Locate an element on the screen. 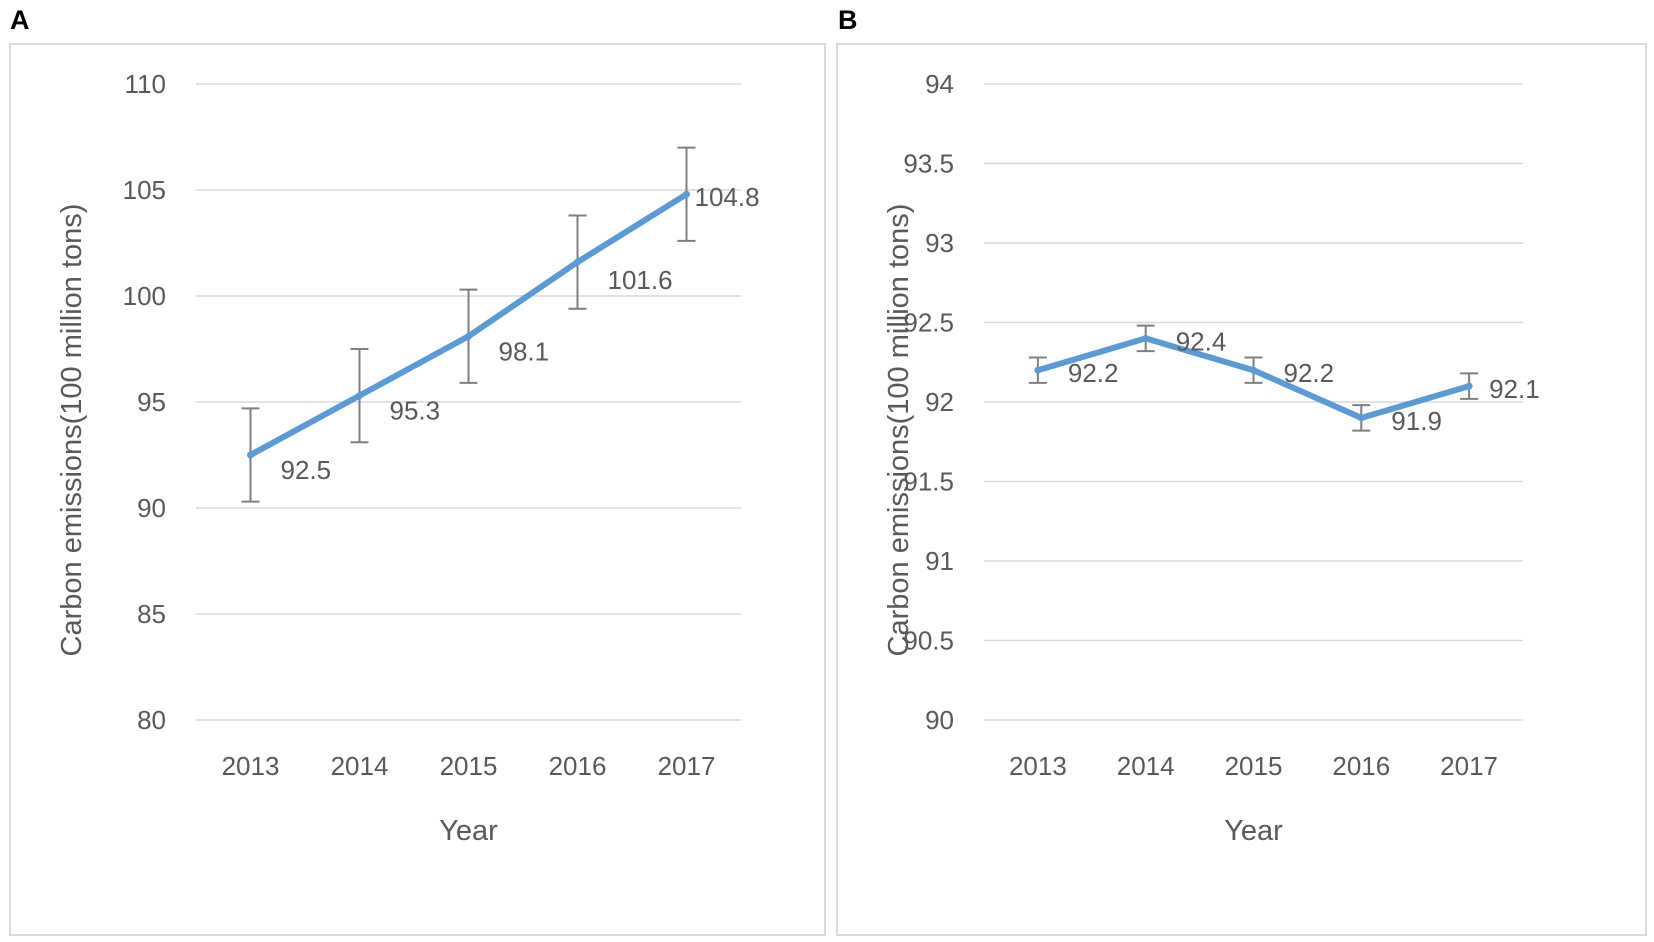 This screenshot has width=1654, height=942. y-tick-label: 91.5 is located at coordinates (928, 482).